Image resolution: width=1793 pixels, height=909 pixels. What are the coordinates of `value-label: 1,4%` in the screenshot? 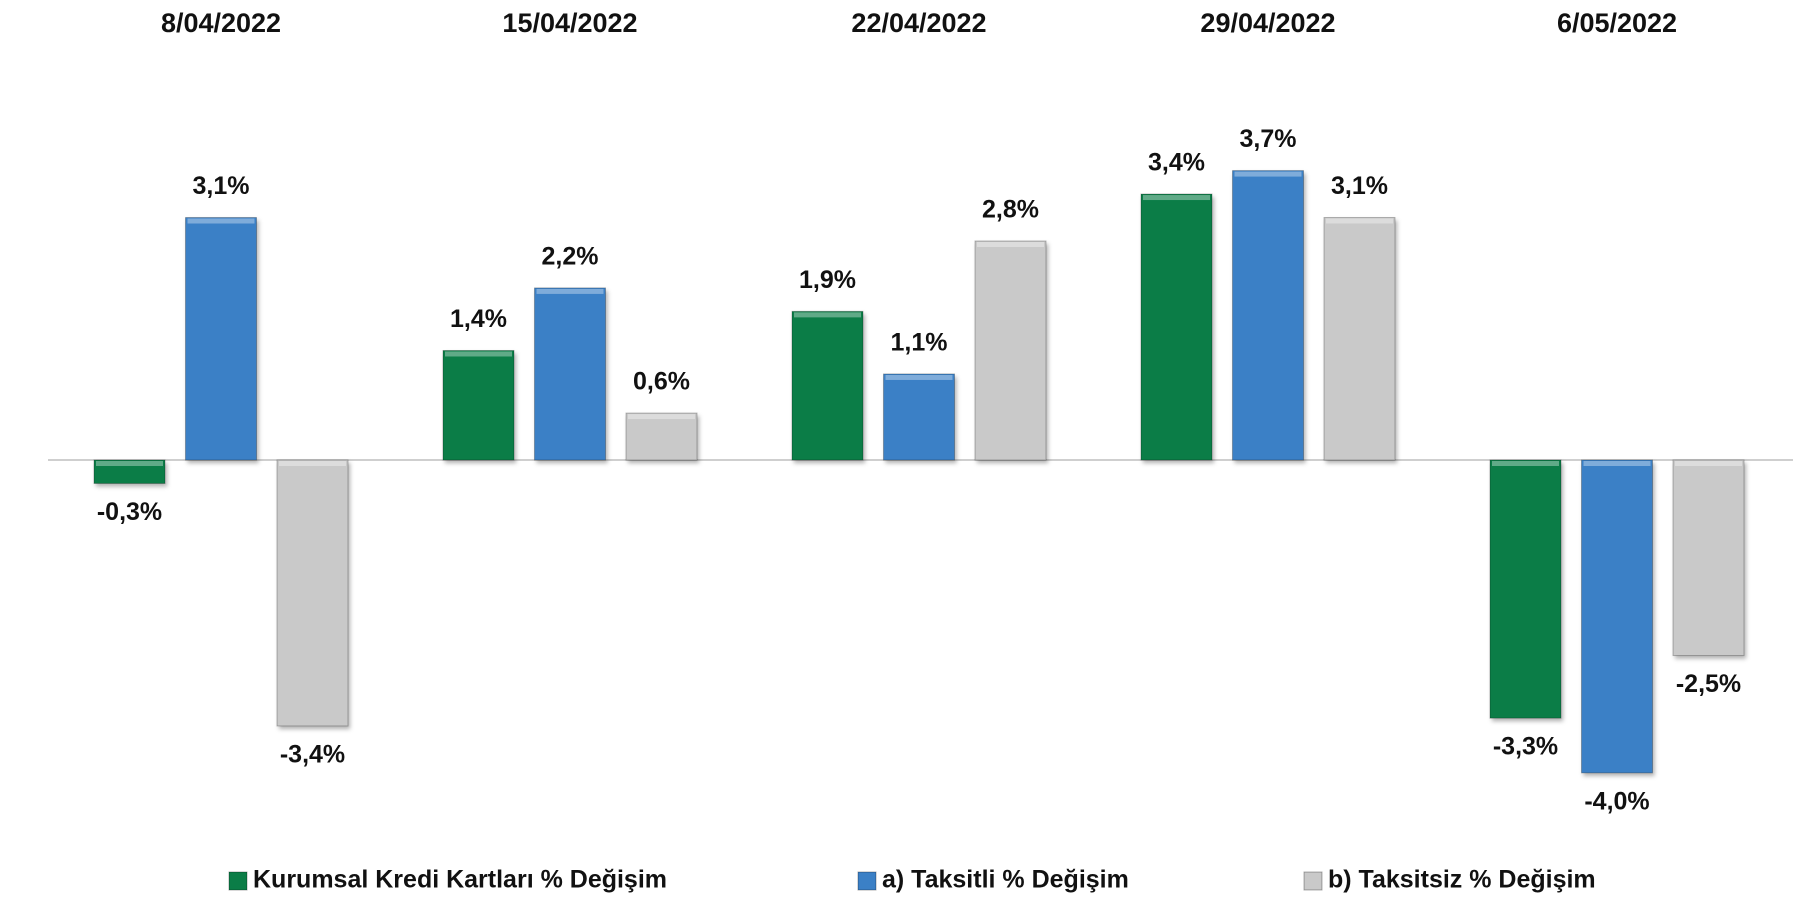 It's located at (478, 319).